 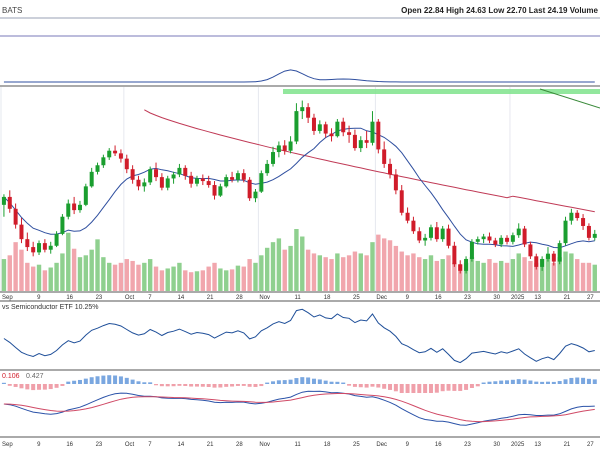 What do you see at coordinates (441, 91) in the screenshot?
I see `green-resistance-band` at bounding box center [441, 91].